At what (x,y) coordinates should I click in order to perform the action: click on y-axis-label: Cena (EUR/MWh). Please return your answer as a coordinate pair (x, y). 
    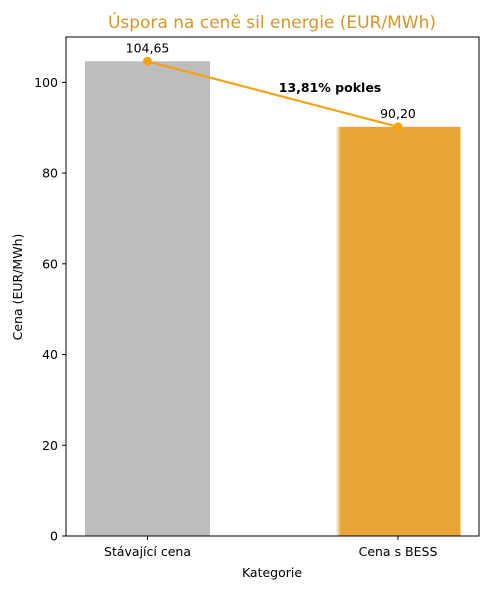
    Looking at the image, I should click on (17, 287).